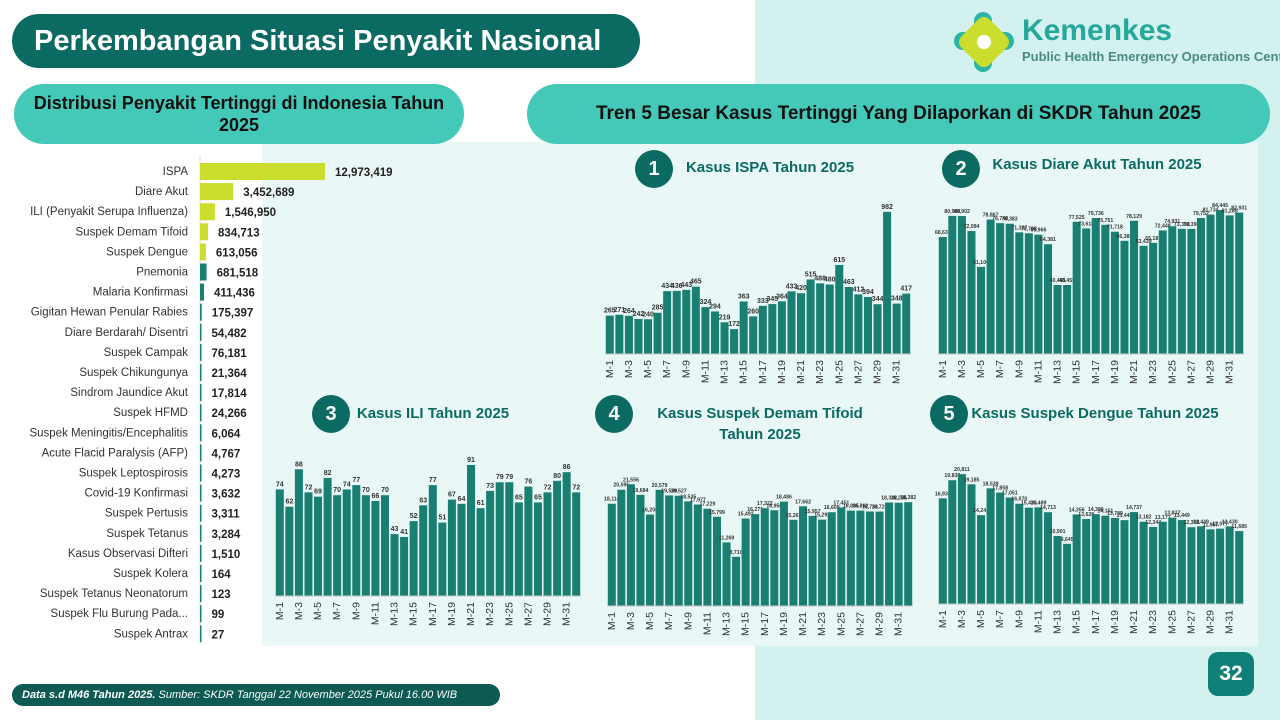 The image size is (1280, 720). What do you see at coordinates (908, 498) in the screenshot?
I see `data-label: 18,382` at bounding box center [908, 498].